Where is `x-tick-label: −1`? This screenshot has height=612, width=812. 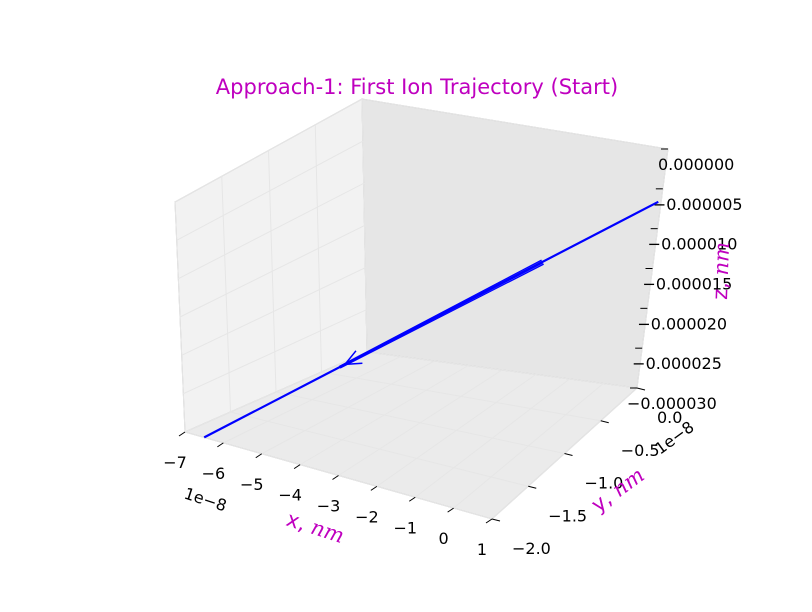
x-tick-label: −1 is located at coordinates (405, 527).